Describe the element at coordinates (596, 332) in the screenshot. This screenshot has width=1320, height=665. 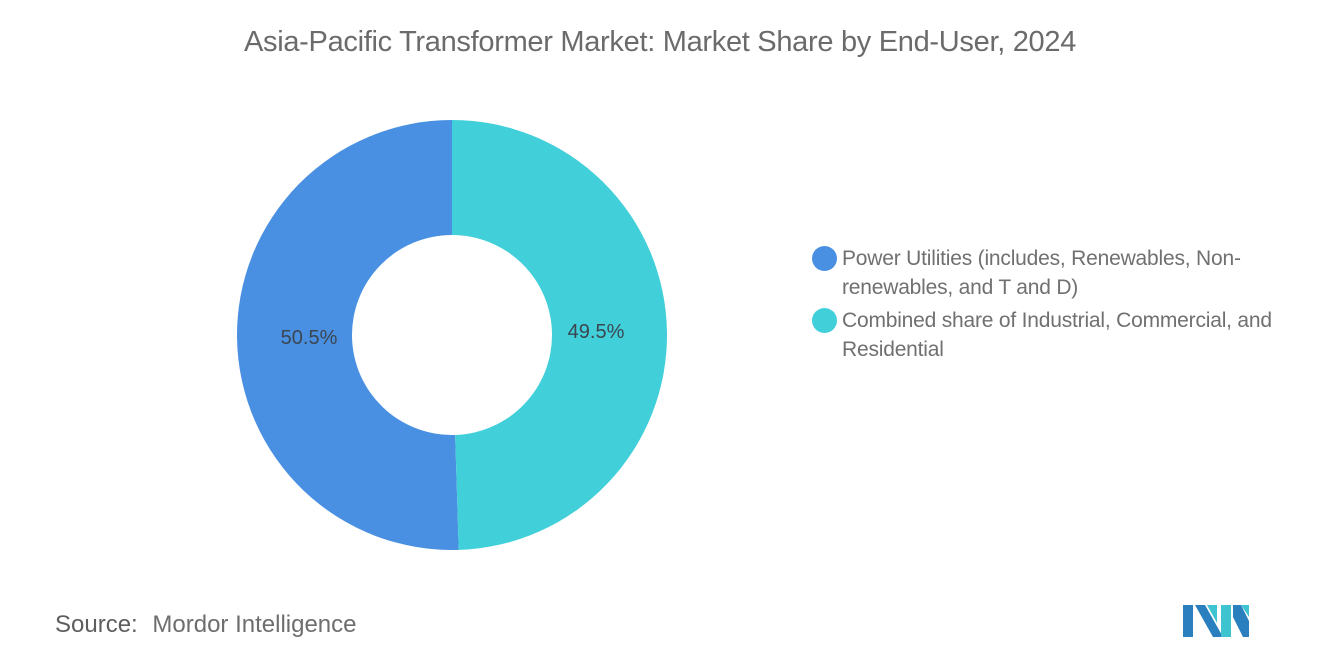
I see `slice-label-industrial-commercial-residential: 49.5%` at that location.